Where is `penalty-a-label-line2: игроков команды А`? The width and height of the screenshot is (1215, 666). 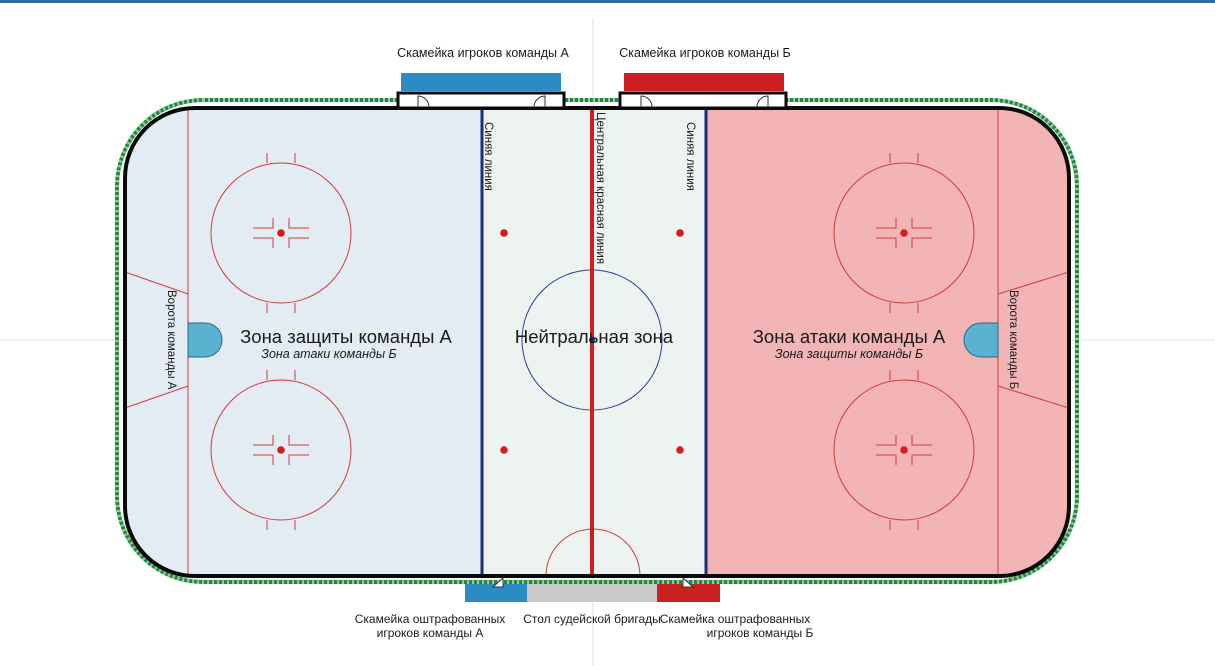
penalty-a-label-line2: игроков команды А is located at coordinates (430, 633).